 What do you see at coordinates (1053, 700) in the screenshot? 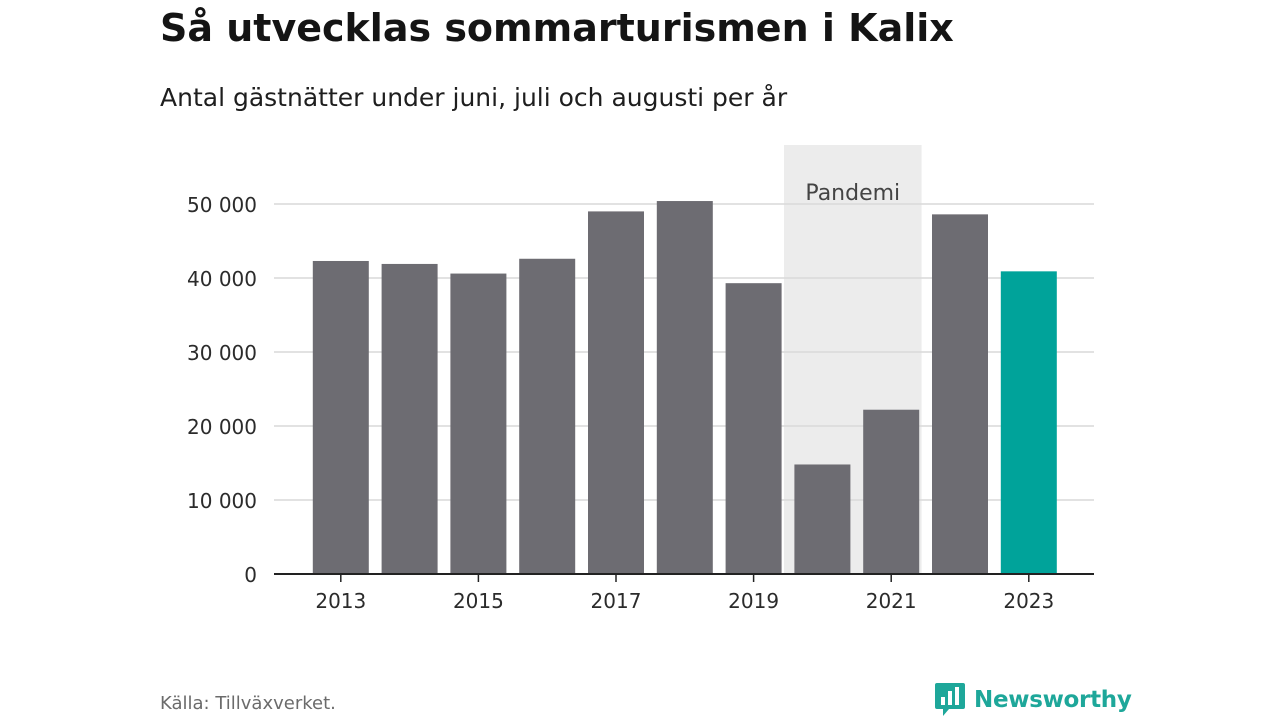
I see `brand-name: Newsworthy` at bounding box center [1053, 700].